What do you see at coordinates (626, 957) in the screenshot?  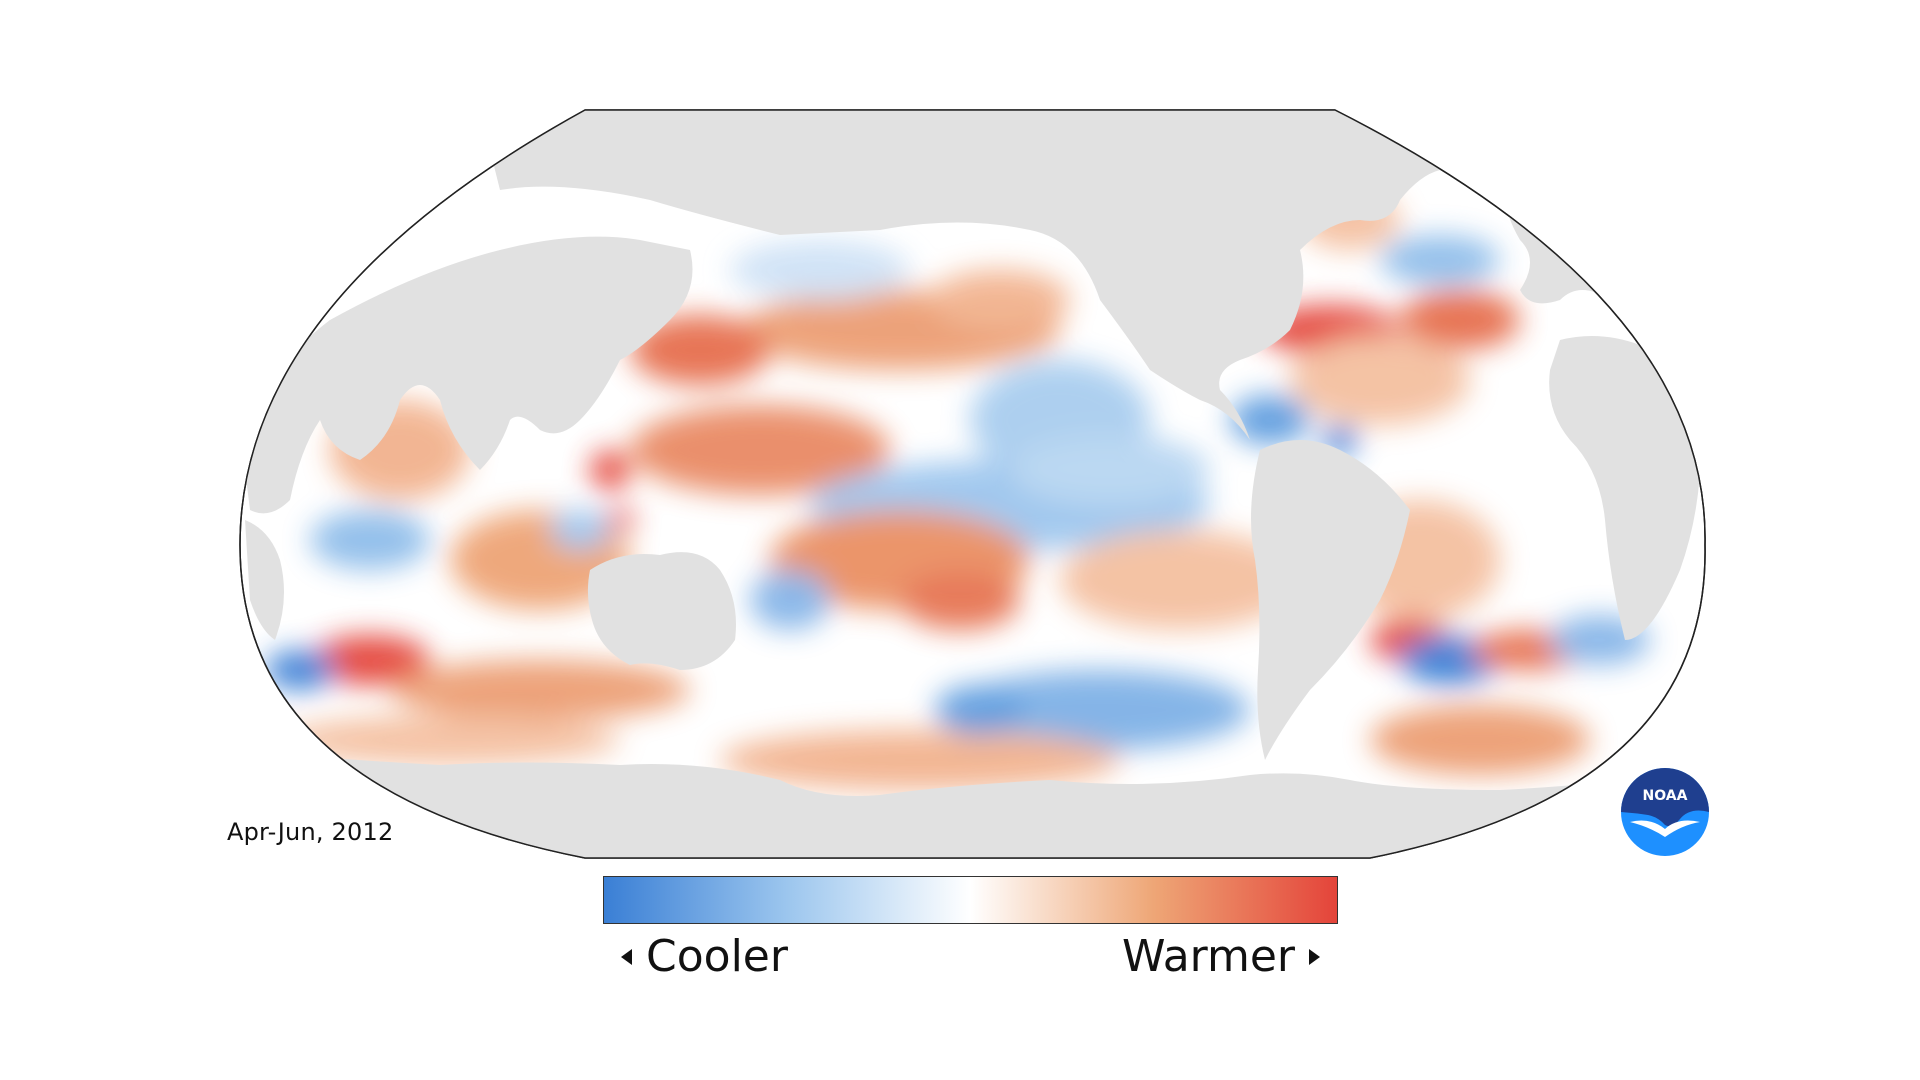 I see `arrow-left-icon` at bounding box center [626, 957].